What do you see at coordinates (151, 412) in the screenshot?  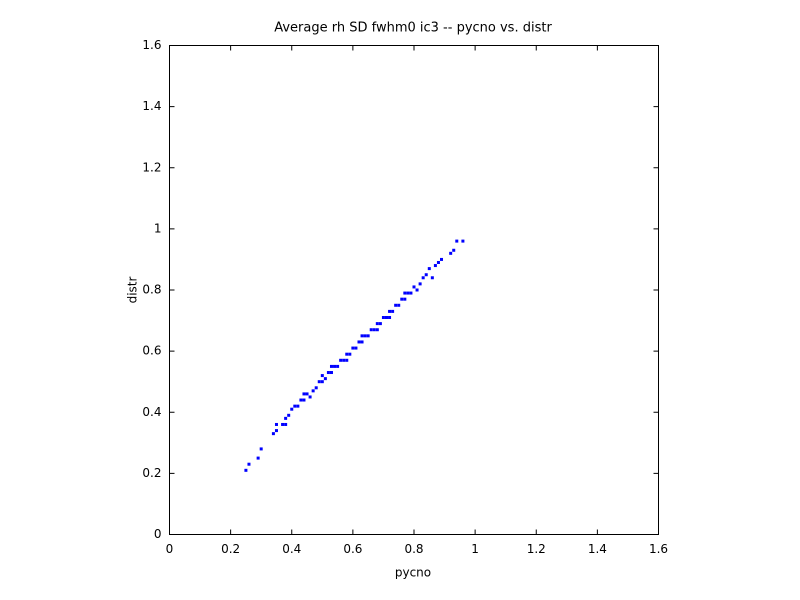 I see `y-tick-label: 0.4` at bounding box center [151, 412].